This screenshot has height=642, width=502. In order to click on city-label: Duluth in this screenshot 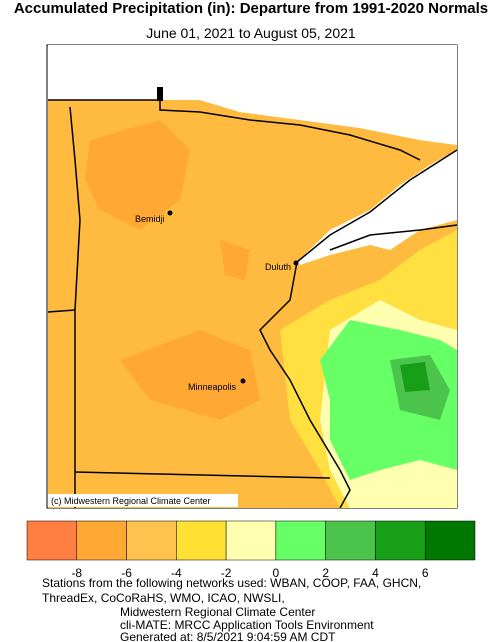, I will do `click(278, 267)`.